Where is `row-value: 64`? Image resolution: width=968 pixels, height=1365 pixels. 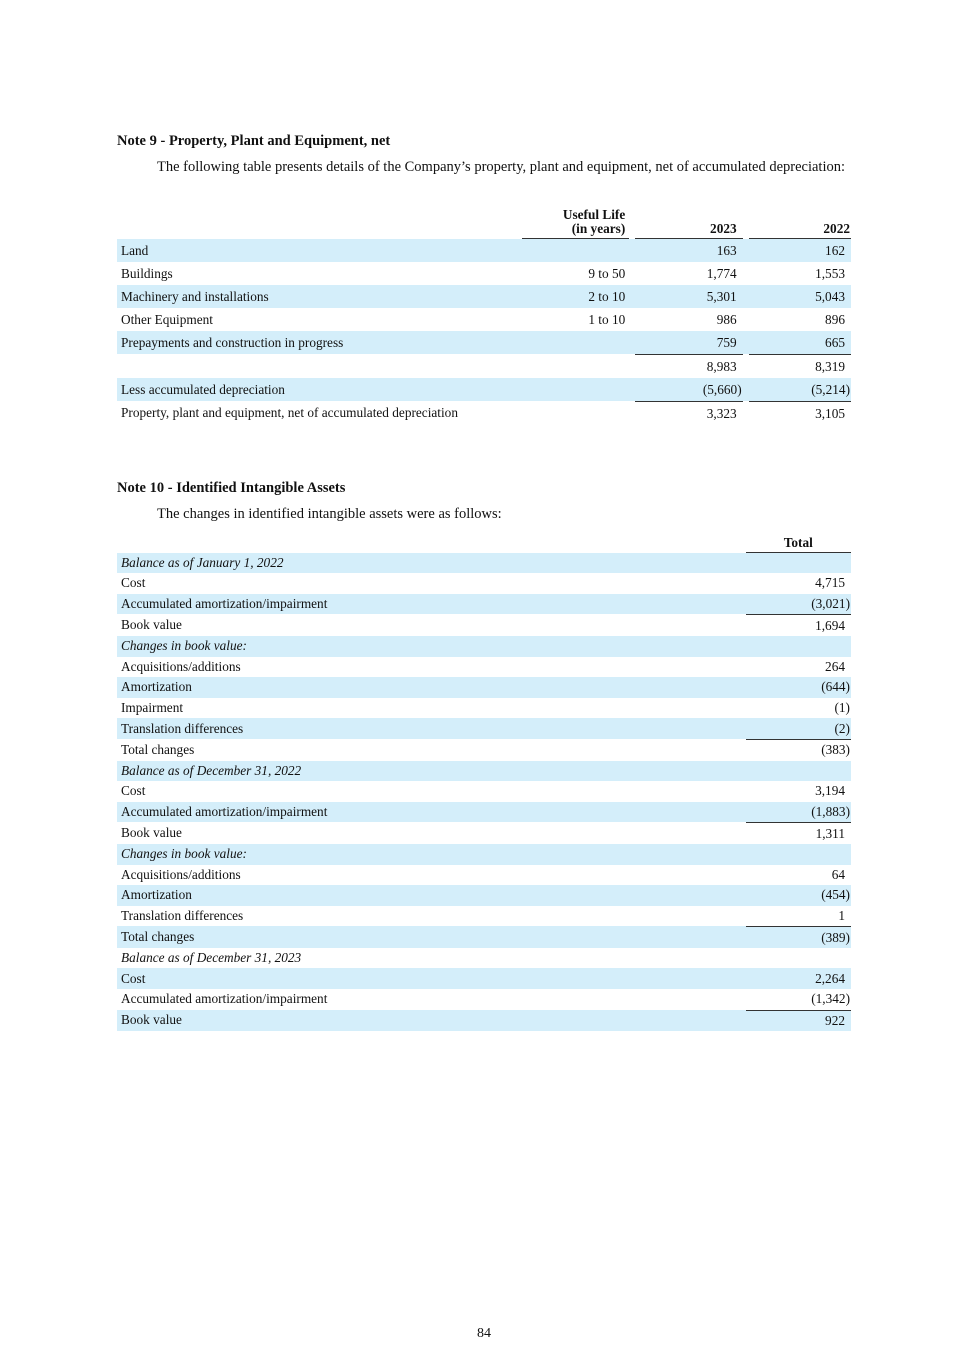
row-value: 64 is located at coordinates (838, 874).